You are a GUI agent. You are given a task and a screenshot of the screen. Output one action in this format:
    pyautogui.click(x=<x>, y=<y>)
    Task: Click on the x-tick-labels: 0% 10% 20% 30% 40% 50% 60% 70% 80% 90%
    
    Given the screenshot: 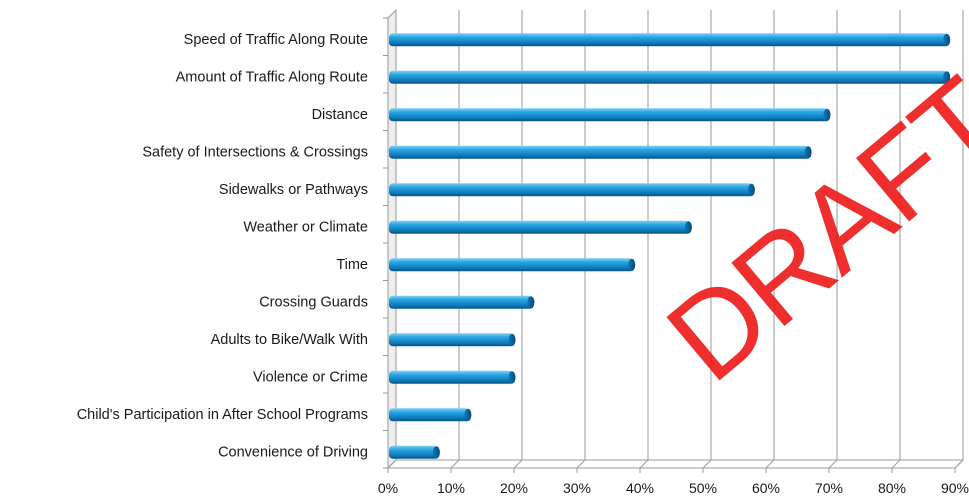 What is the action you would take?
    pyautogui.click(x=673, y=488)
    